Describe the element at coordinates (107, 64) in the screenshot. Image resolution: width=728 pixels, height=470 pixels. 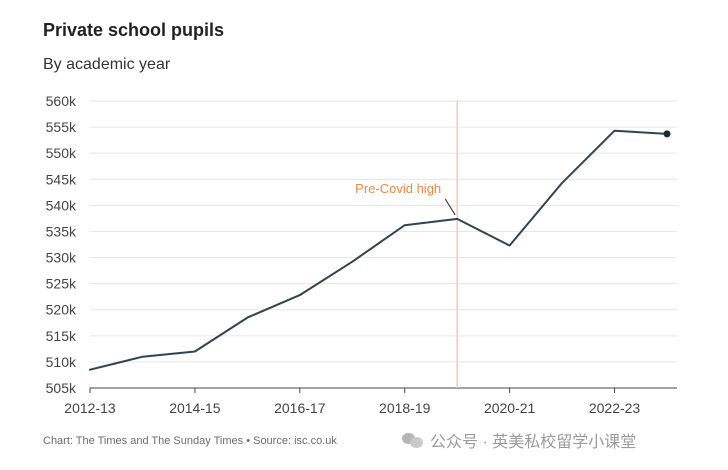
I see `chart-subtitle: By academic year` at that location.